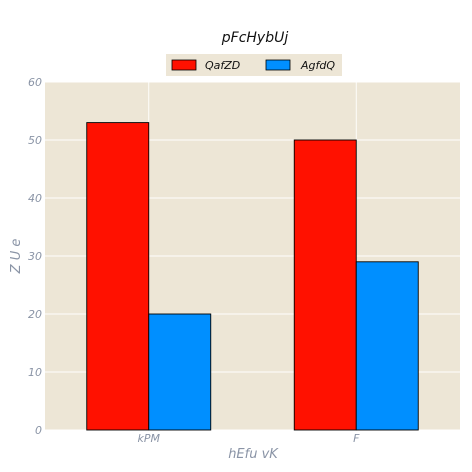 This screenshot has width=472, height=472. What do you see at coordinates (35, 82) in the screenshot?
I see `y-tick-label: 60` at bounding box center [35, 82].